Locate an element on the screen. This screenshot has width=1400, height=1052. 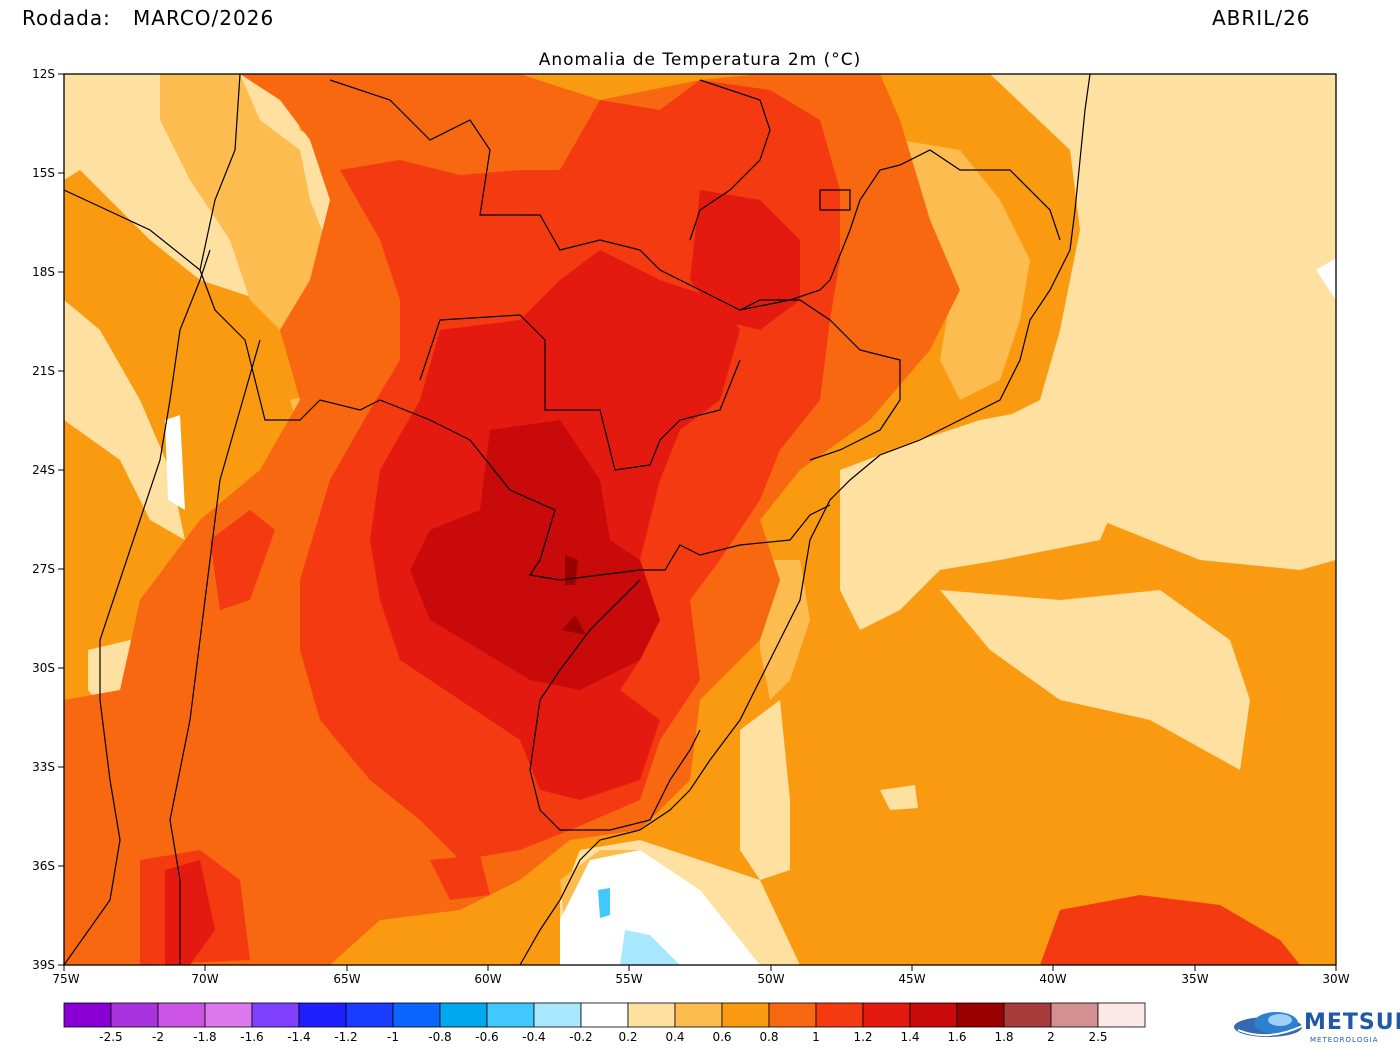
lon-labels: 75W 70W 65W 60W 55W 50W 45W 40W 35W 30W is located at coordinates (700, 979).